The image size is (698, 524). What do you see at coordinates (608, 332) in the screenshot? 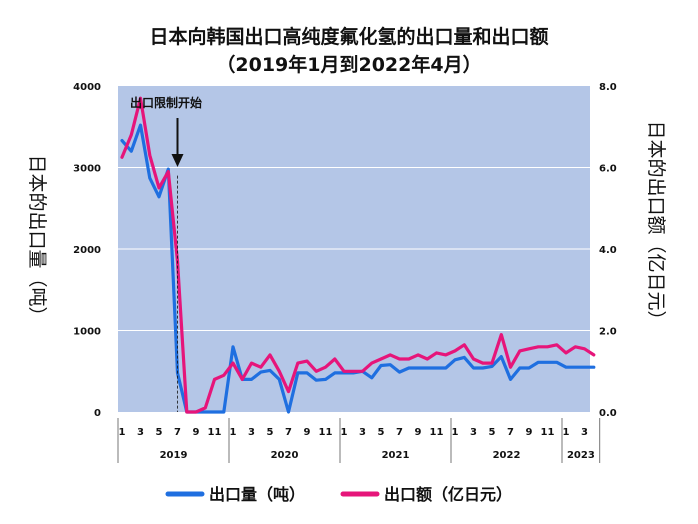
I see `y-right-tick-label: 2.0` at bounding box center [608, 332].